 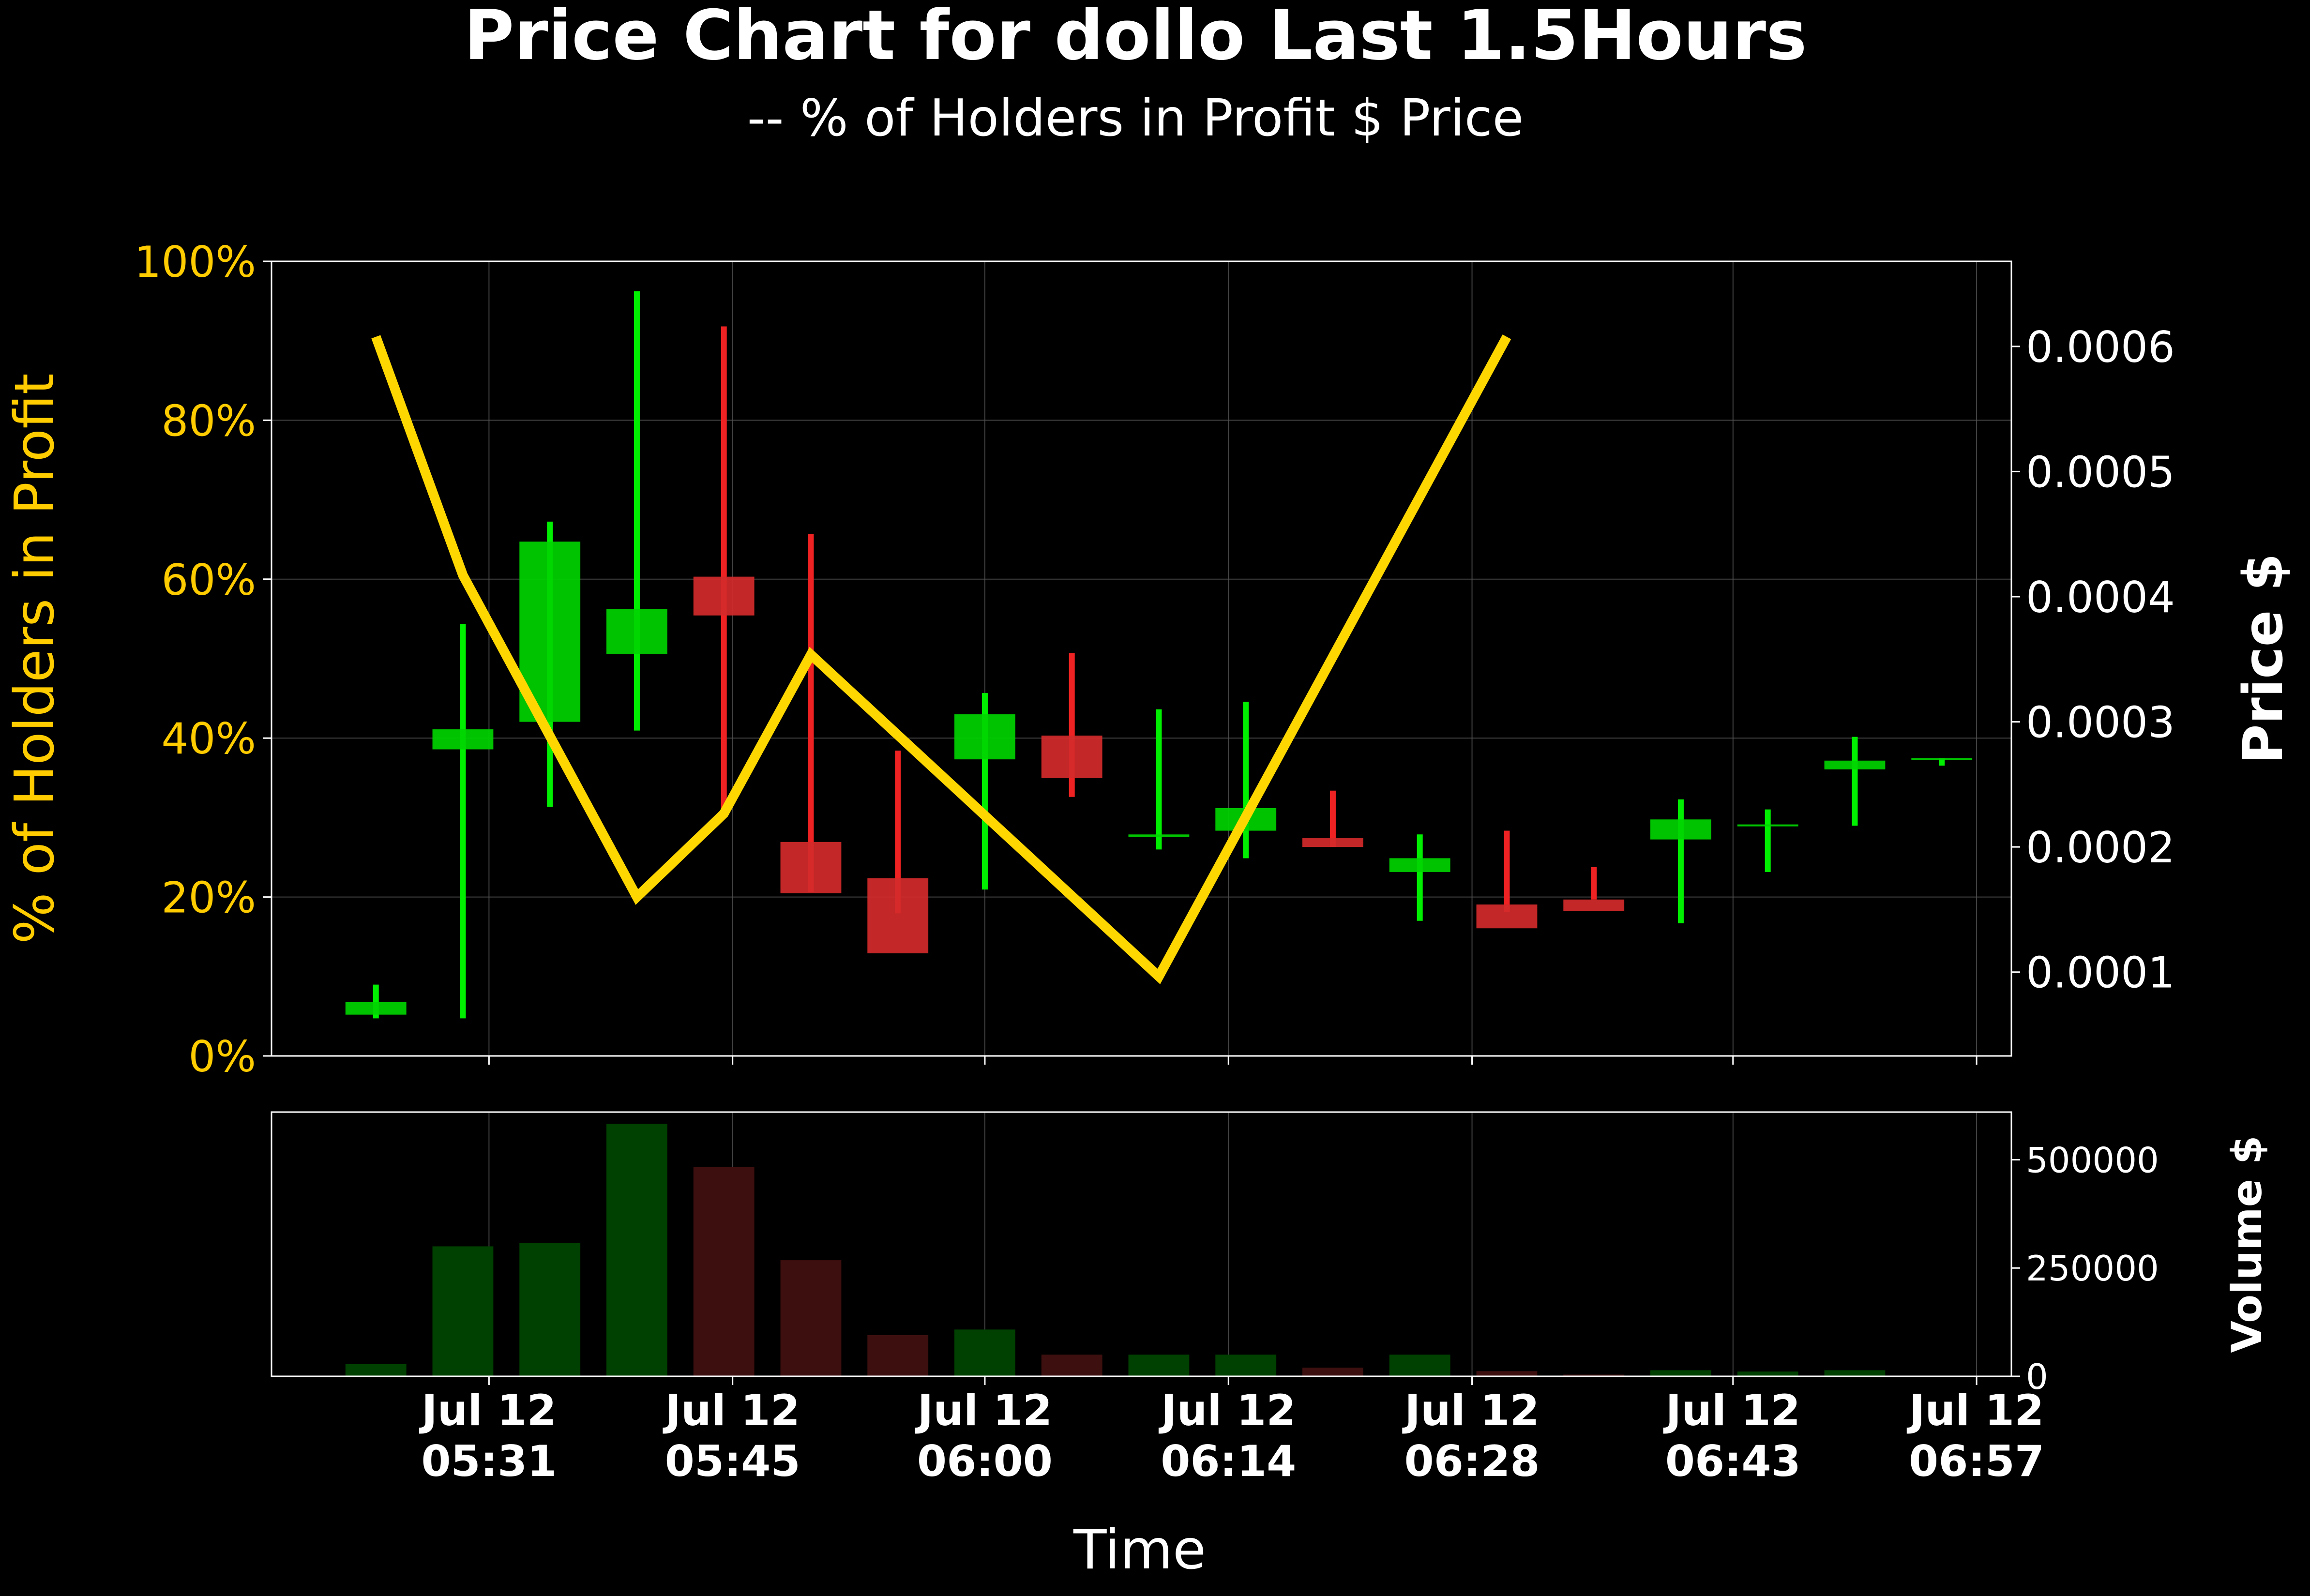 What do you see at coordinates (2100, 973) in the screenshot?
I see `right-tick-label: 0.0001` at bounding box center [2100, 973].